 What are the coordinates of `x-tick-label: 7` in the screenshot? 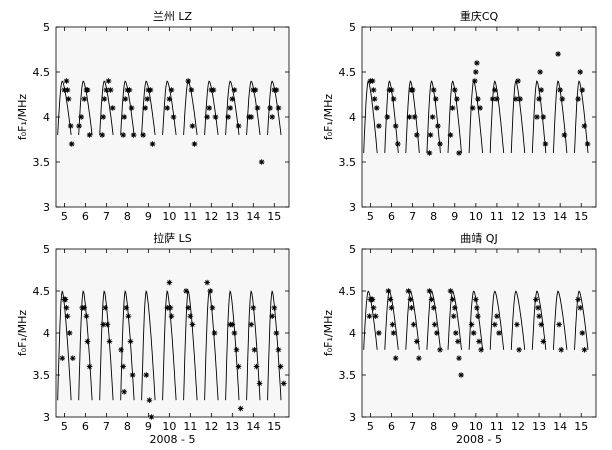 It's located at (106, 216).